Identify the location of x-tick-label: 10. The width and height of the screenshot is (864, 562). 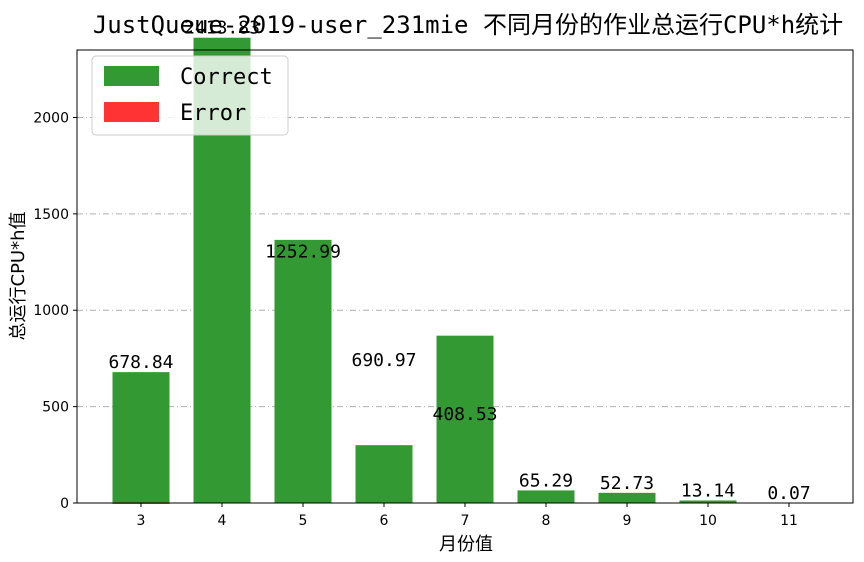
(708, 521).